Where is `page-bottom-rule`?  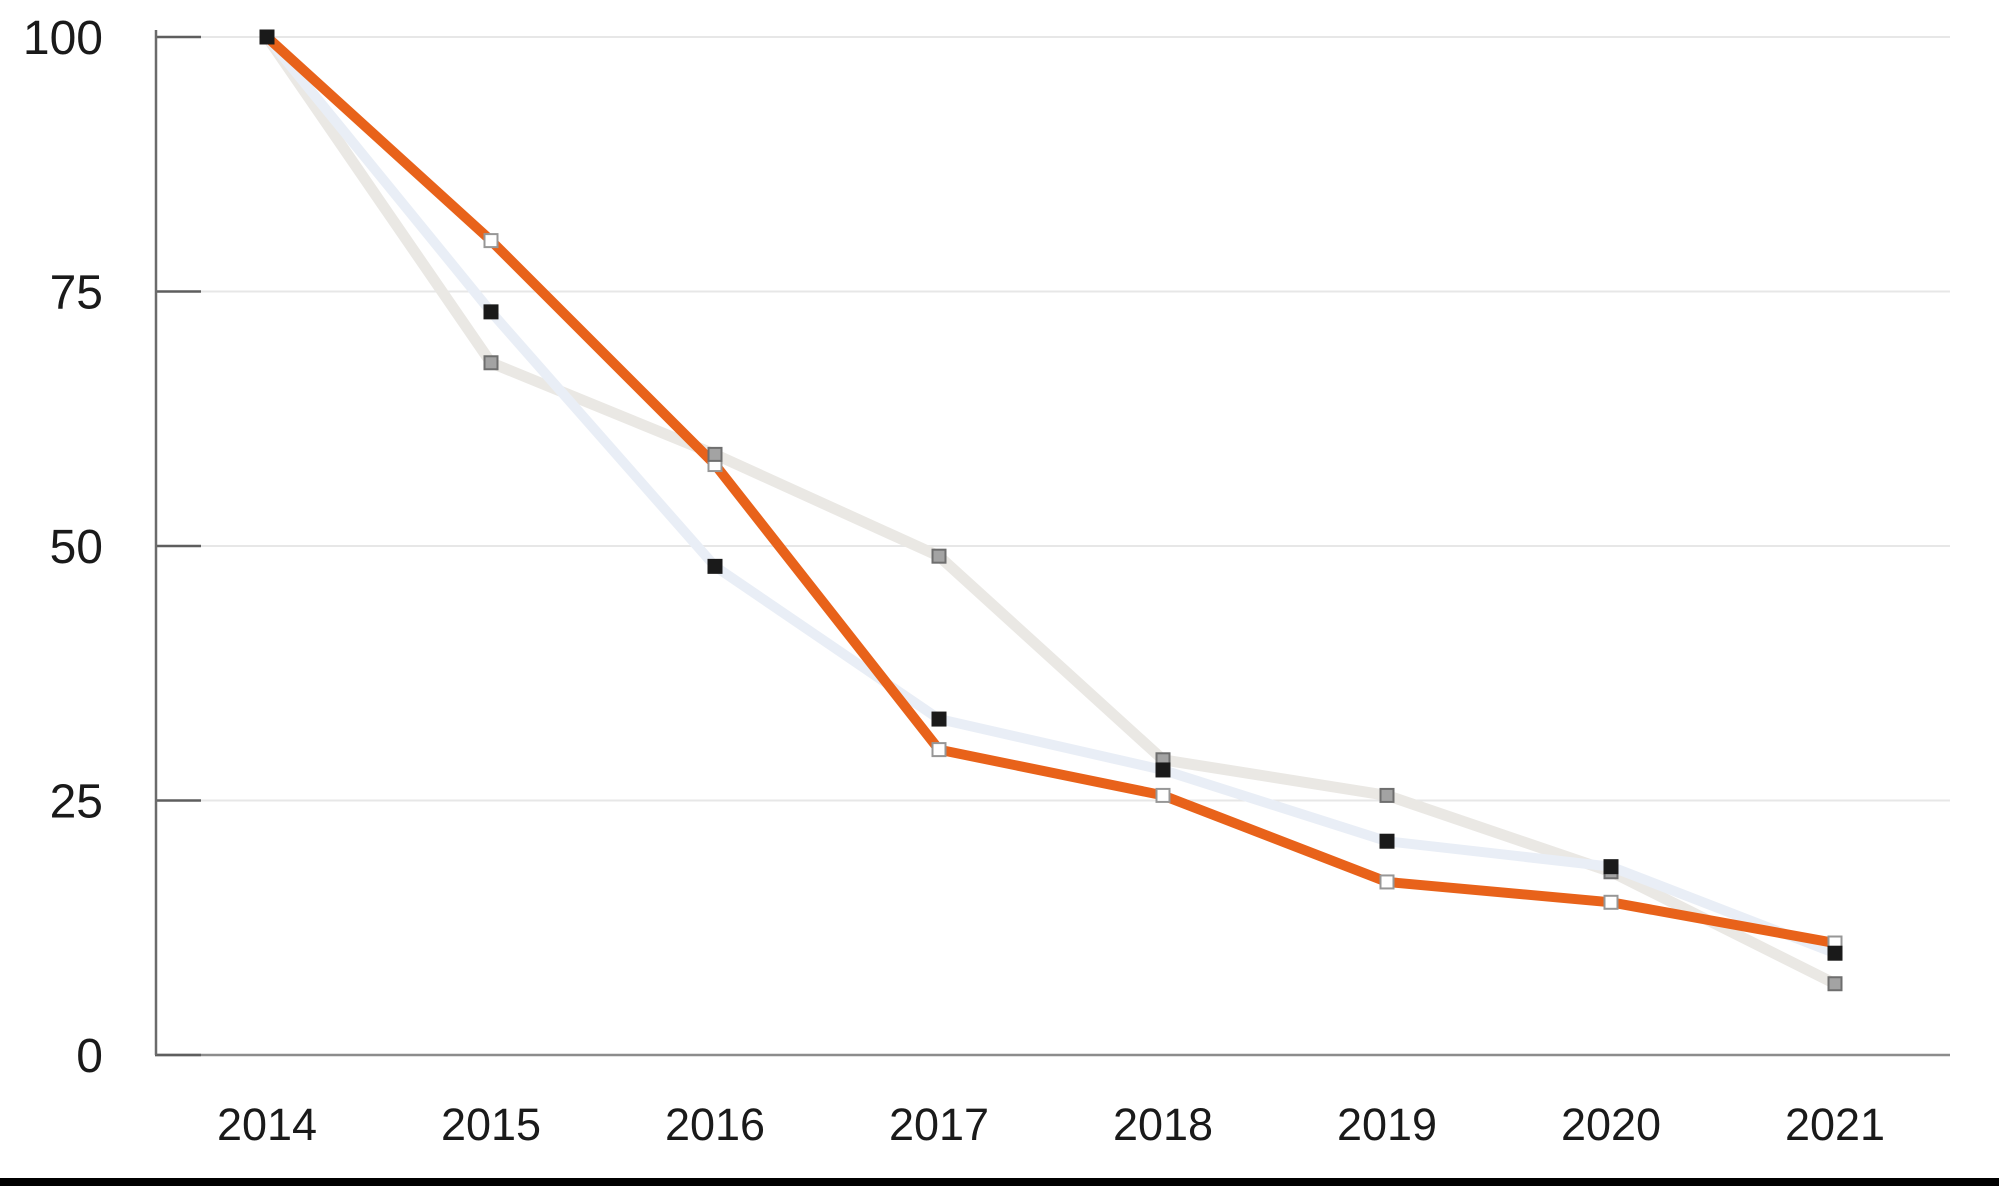 page-bottom-rule is located at coordinates (999, 1182).